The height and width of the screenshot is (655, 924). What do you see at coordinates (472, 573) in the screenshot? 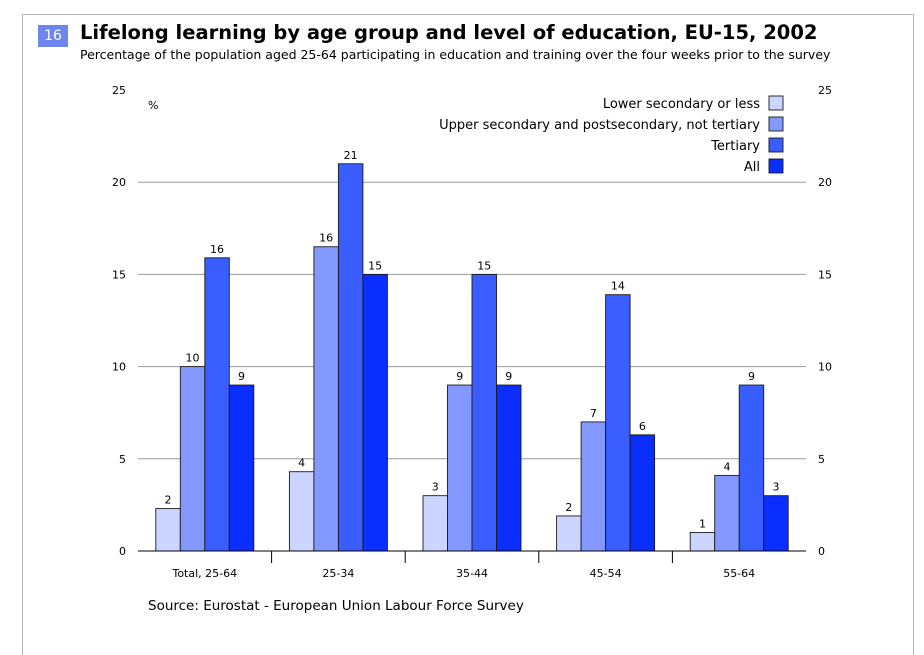
I see `x-tick-label: 35-44` at bounding box center [472, 573].